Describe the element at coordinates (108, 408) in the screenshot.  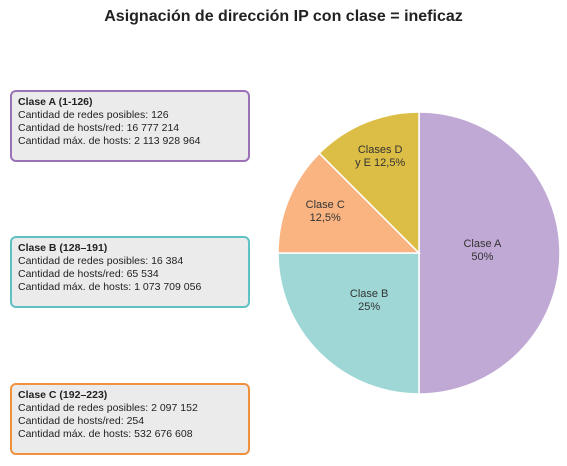
I see `info-box-line: Cantidad de redes posibles: 2 097 152` at that location.